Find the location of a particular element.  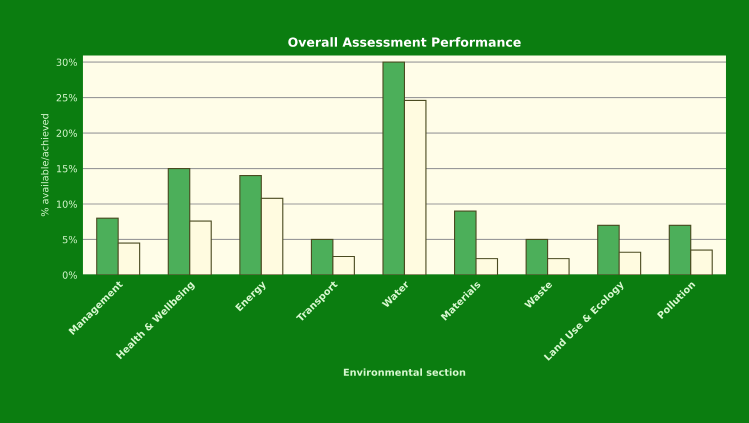

y-tick-label: 30% is located at coordinates (66, 62).